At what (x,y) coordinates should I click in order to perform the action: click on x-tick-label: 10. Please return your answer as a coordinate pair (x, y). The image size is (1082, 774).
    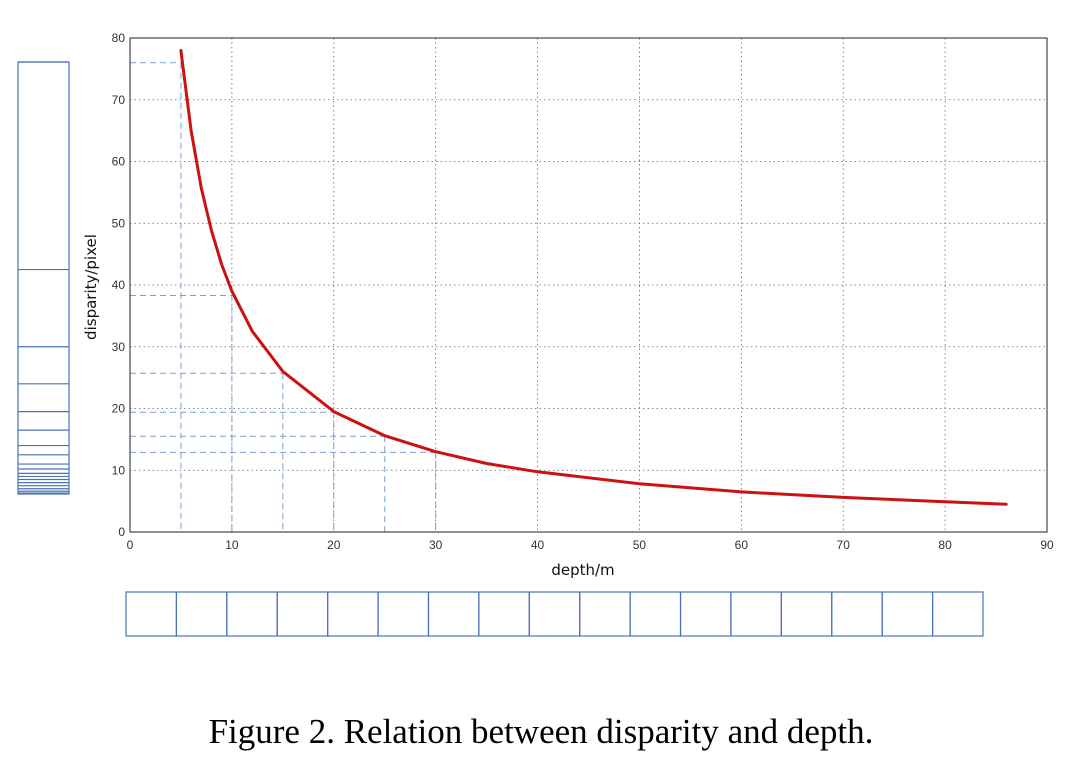
    Looking at the image, I should click on (232, 545).